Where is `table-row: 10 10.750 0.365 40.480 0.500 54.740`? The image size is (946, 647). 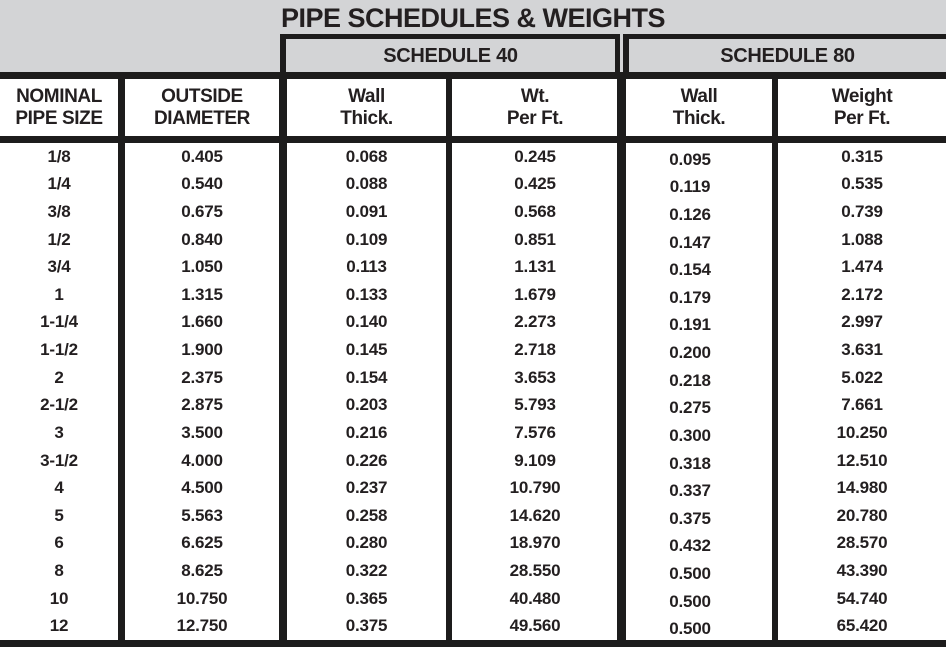
table-row: 10 10.750 0.365 40.480 0.500 54.740 is located at coordinates (473, 599).